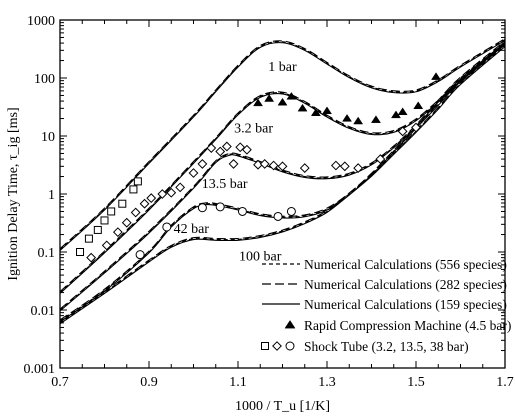 This screenshot has height=417, width=515. Describe the element at coordinates (44, 79) in the screenshot. I see `y-tick-label: 100` at that location.